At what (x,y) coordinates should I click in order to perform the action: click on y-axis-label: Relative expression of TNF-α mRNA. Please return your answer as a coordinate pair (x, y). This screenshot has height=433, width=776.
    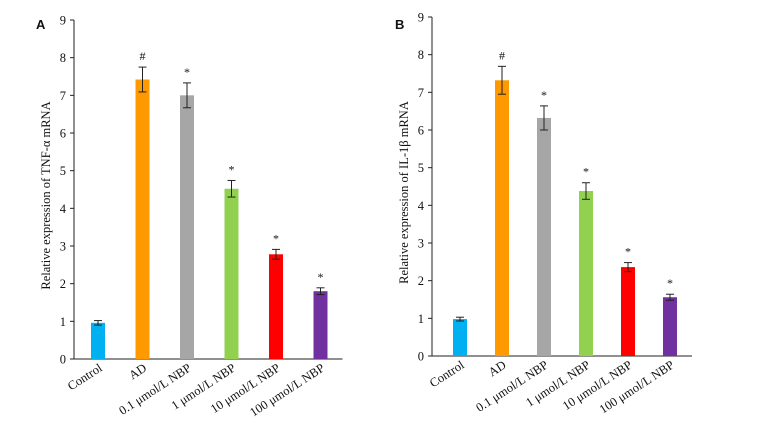
    Looking at the image, I should click on (46, 195).